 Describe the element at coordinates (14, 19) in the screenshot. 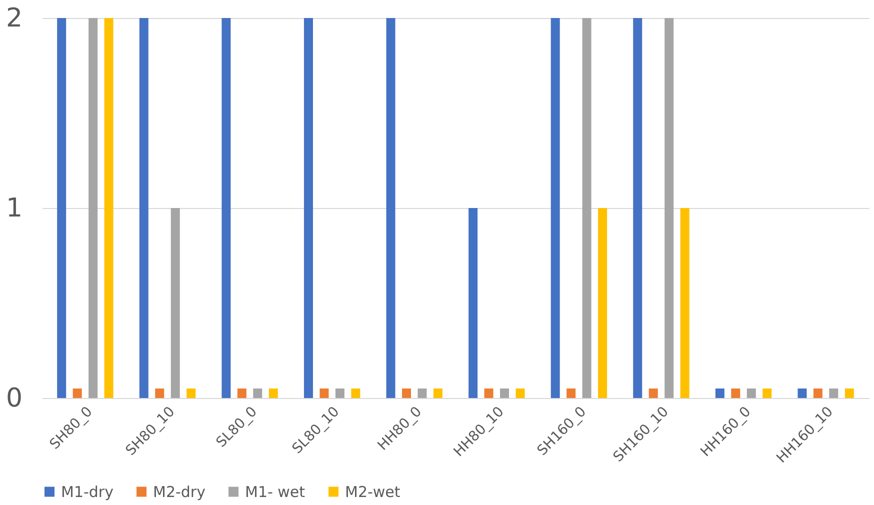

I see `y-tick-label: 2` at that location.